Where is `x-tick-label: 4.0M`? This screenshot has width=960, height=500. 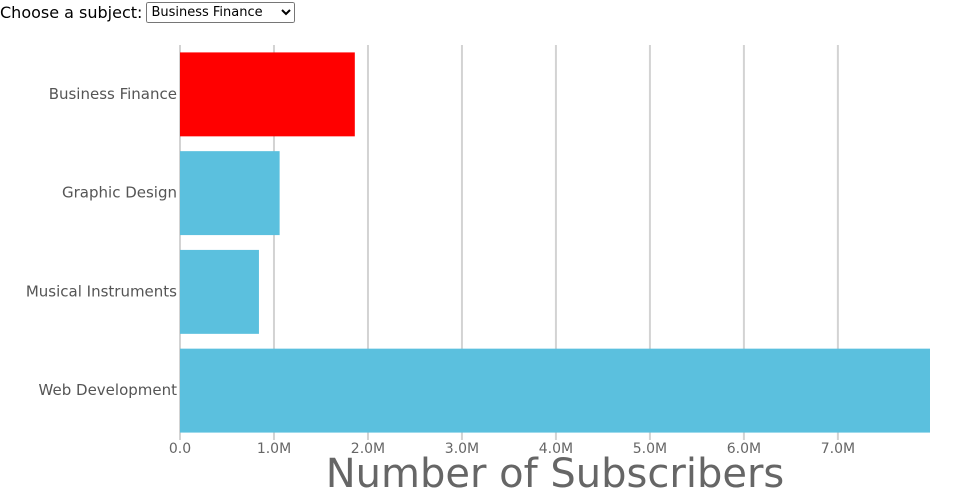
x-tick-label: 4.0M is located at coordinates (556, 449).